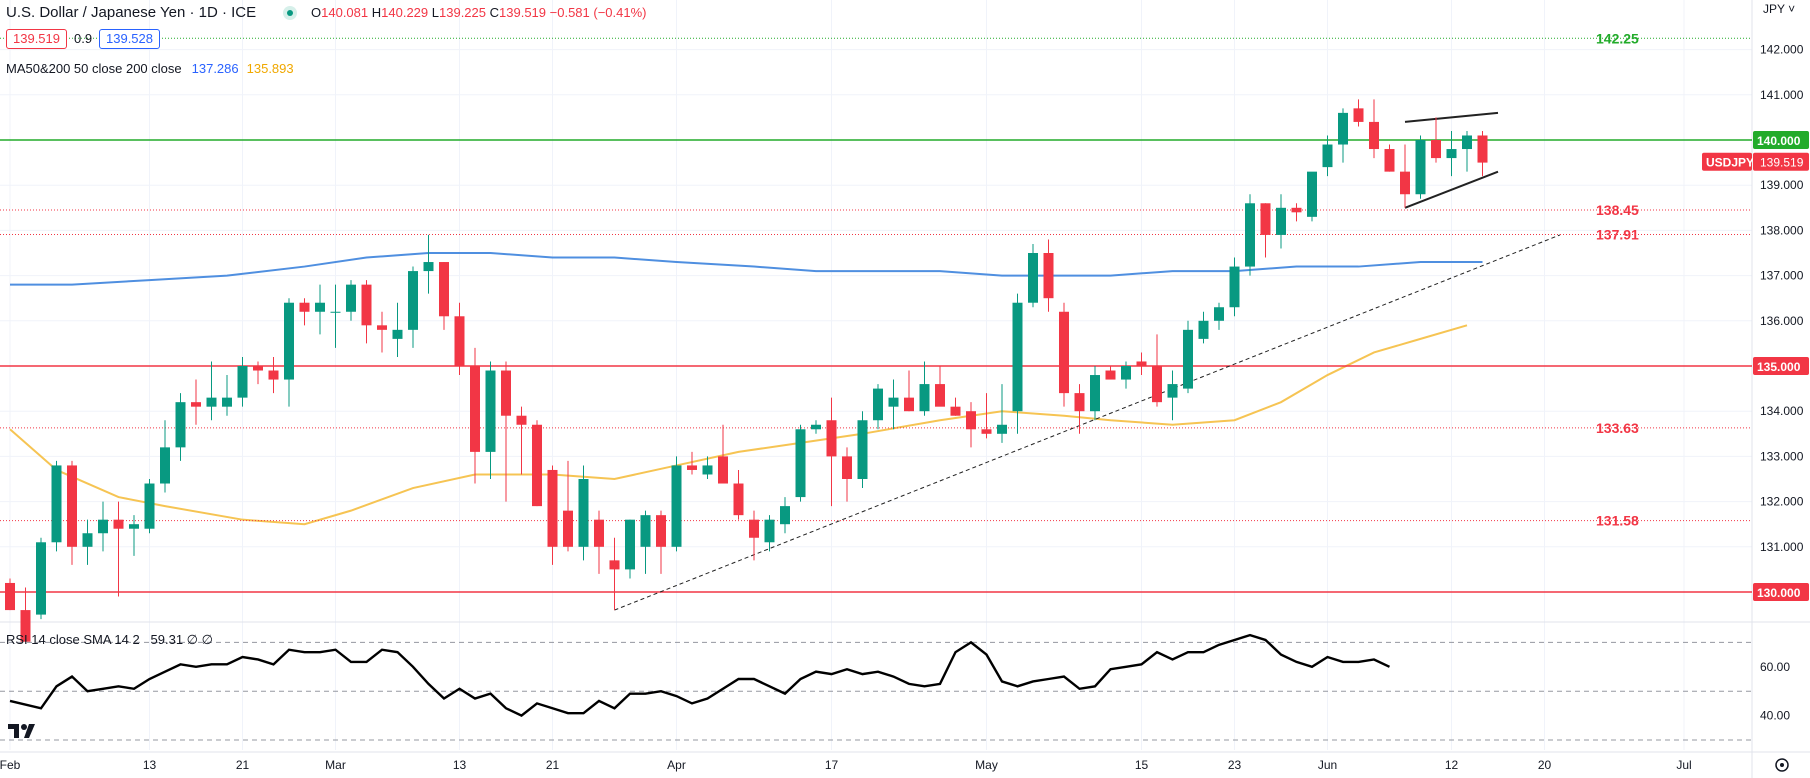 This screenshot has width=1810, height=778. What do you see at coordinates (83, 38) in the screenshot?
I see `spread-value: 0.9` at bounding box center [83, 38].